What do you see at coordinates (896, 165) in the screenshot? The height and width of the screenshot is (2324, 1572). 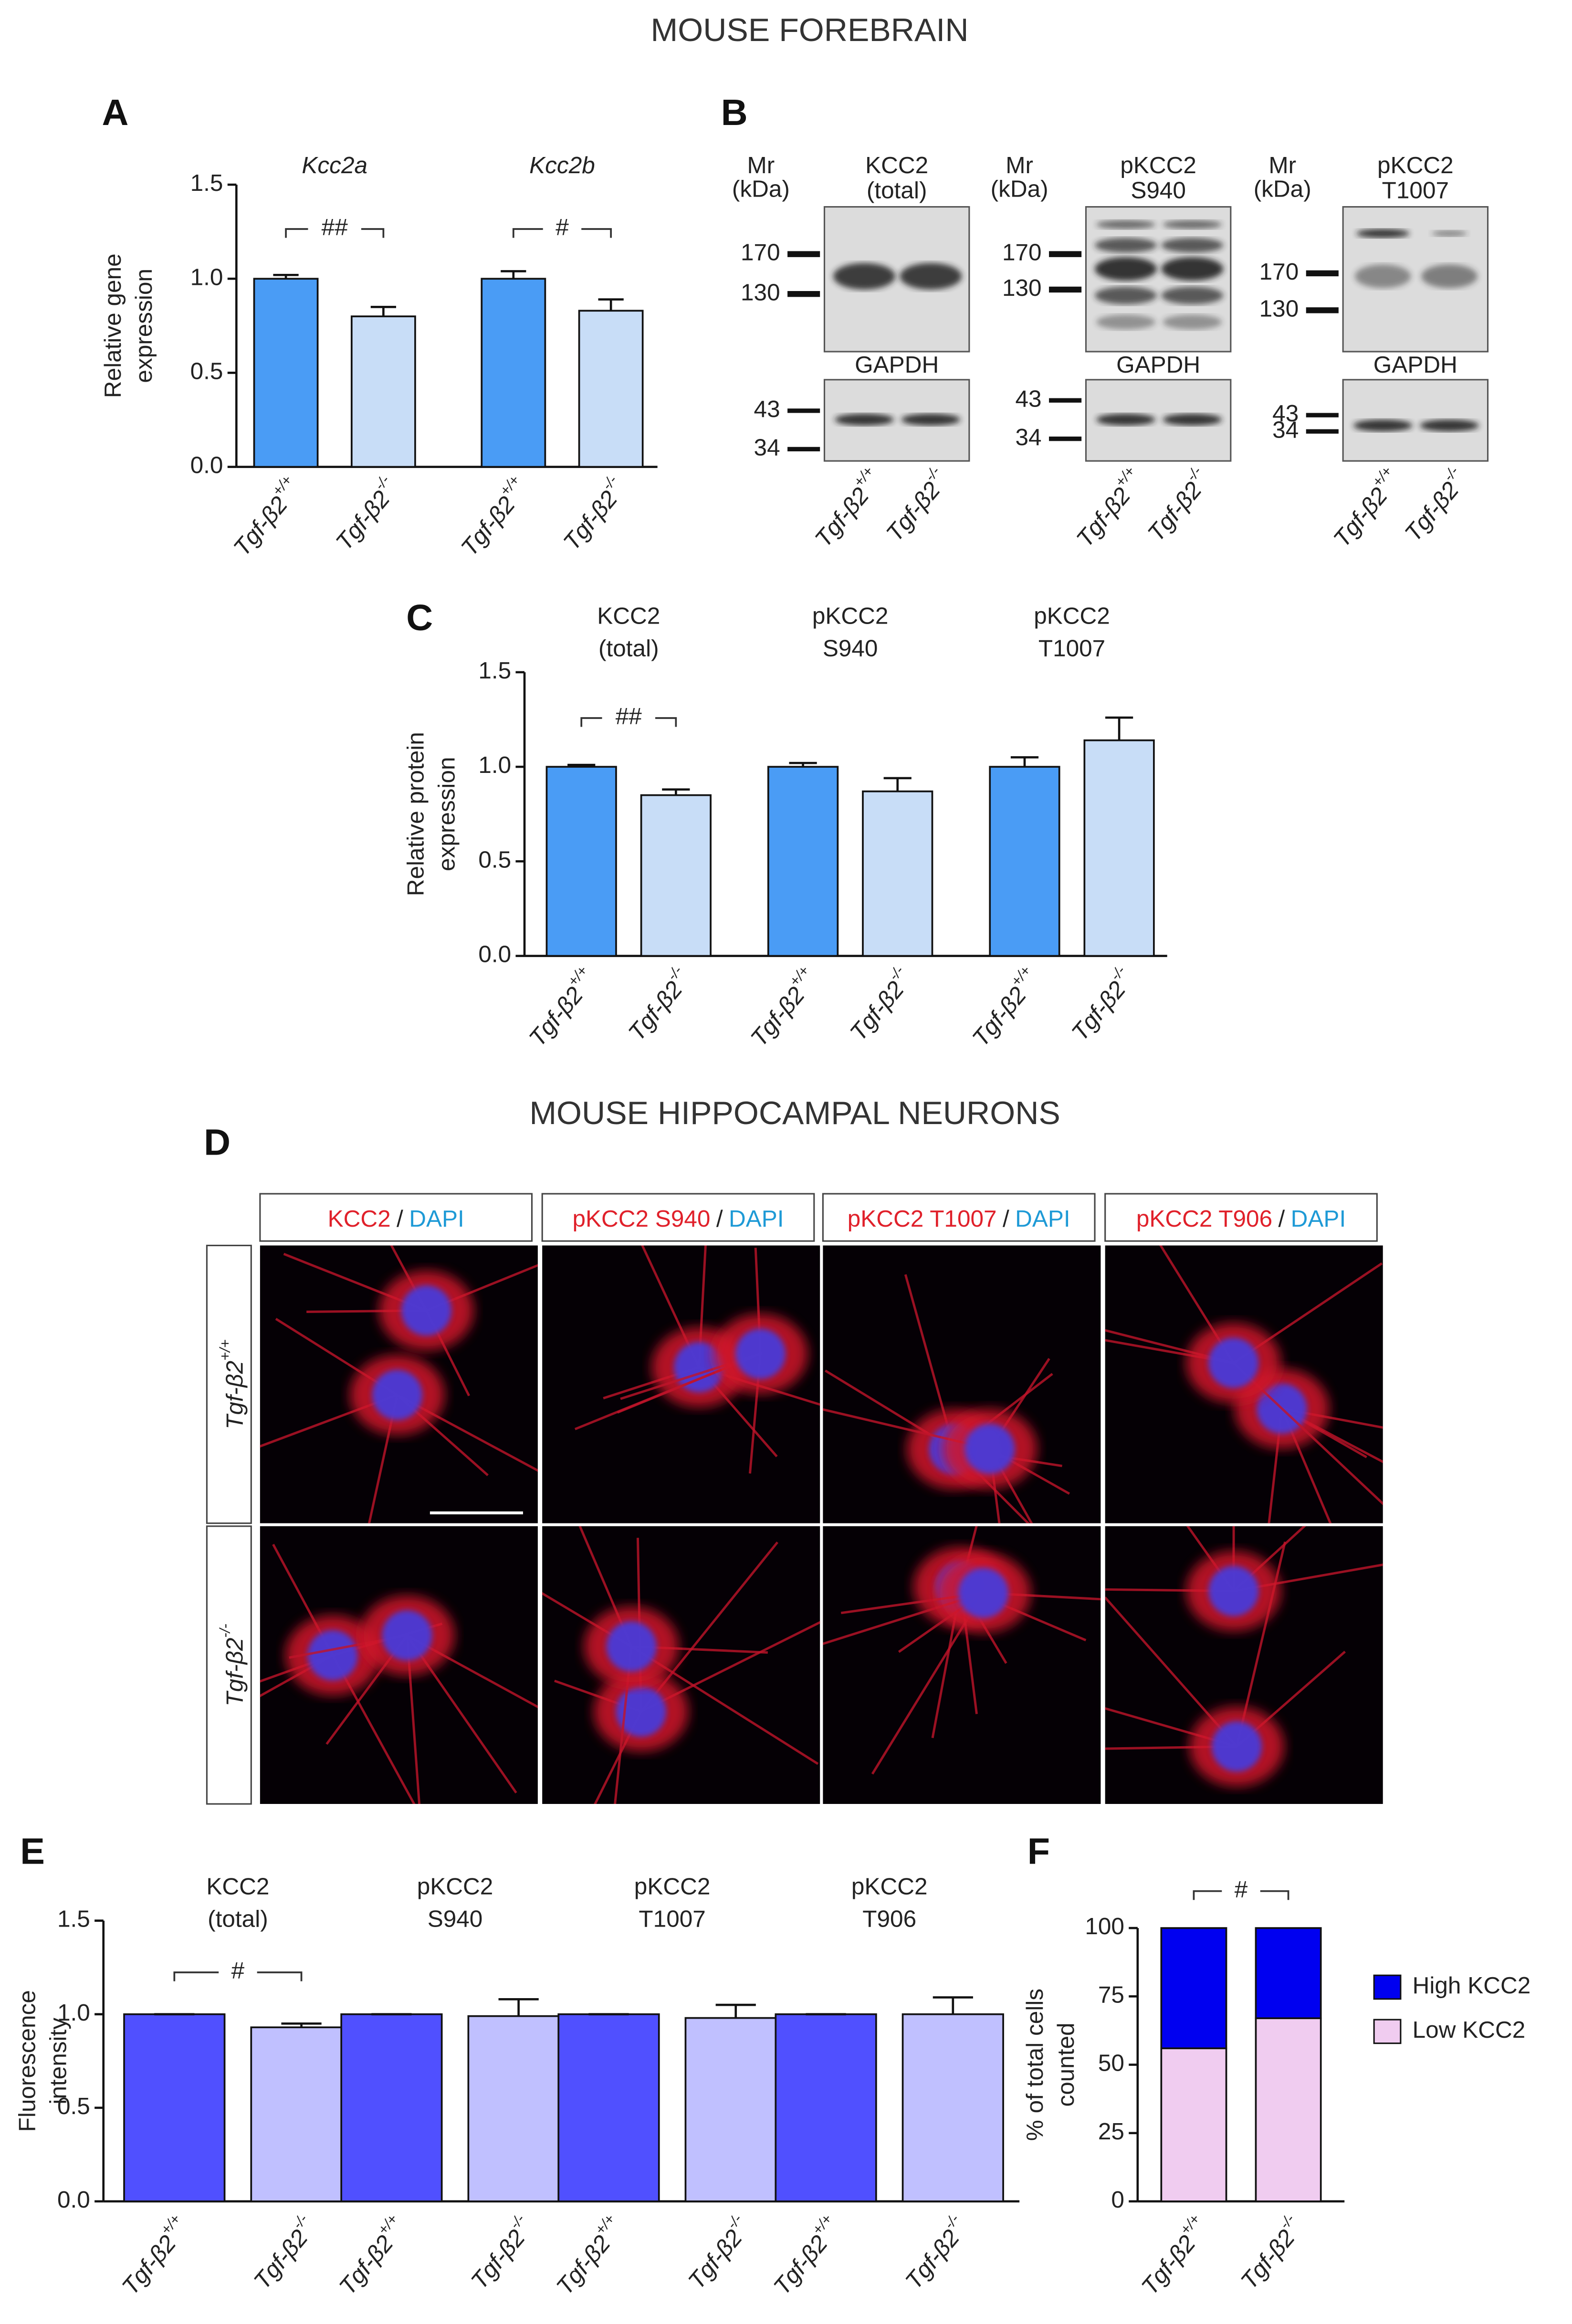 I see `blot-target: KCC2` at bounding box center [896, 165].